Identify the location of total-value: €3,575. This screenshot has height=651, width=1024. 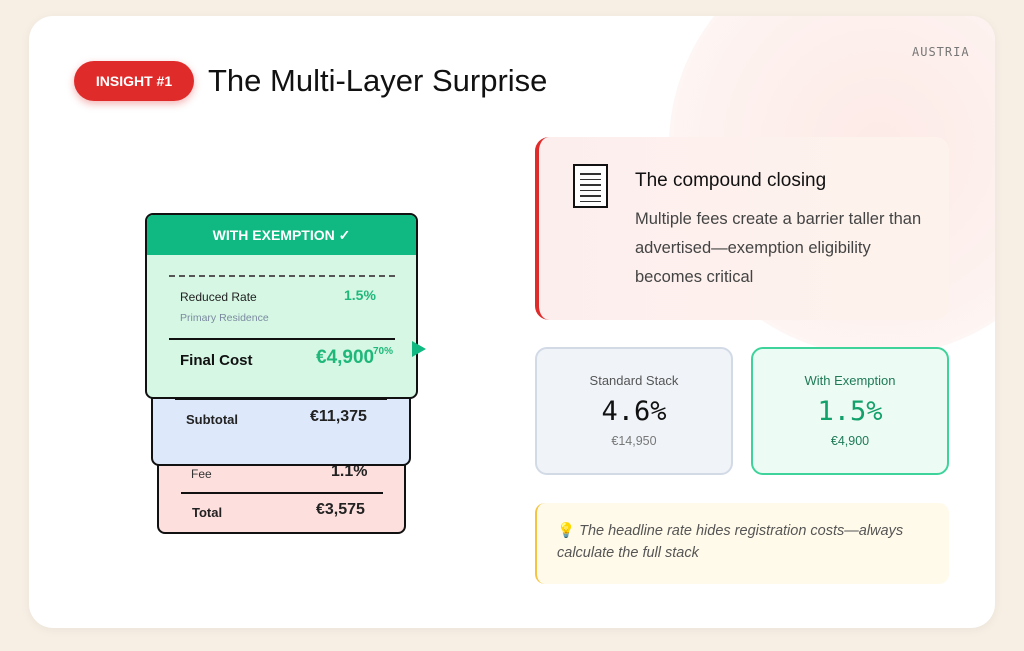
(340, 509).